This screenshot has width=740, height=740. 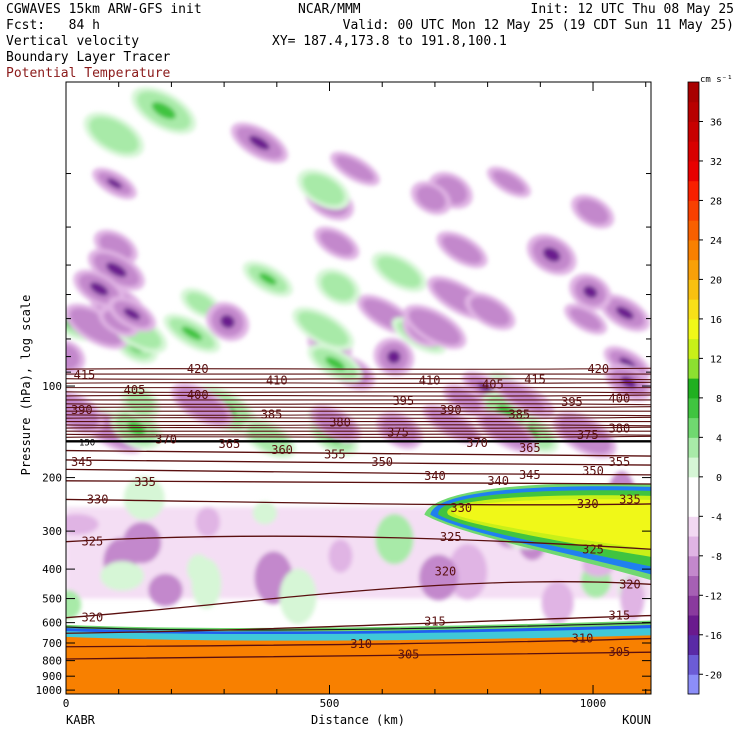 I want to click on tropopause-label: 150, so click(x=87, y=443).